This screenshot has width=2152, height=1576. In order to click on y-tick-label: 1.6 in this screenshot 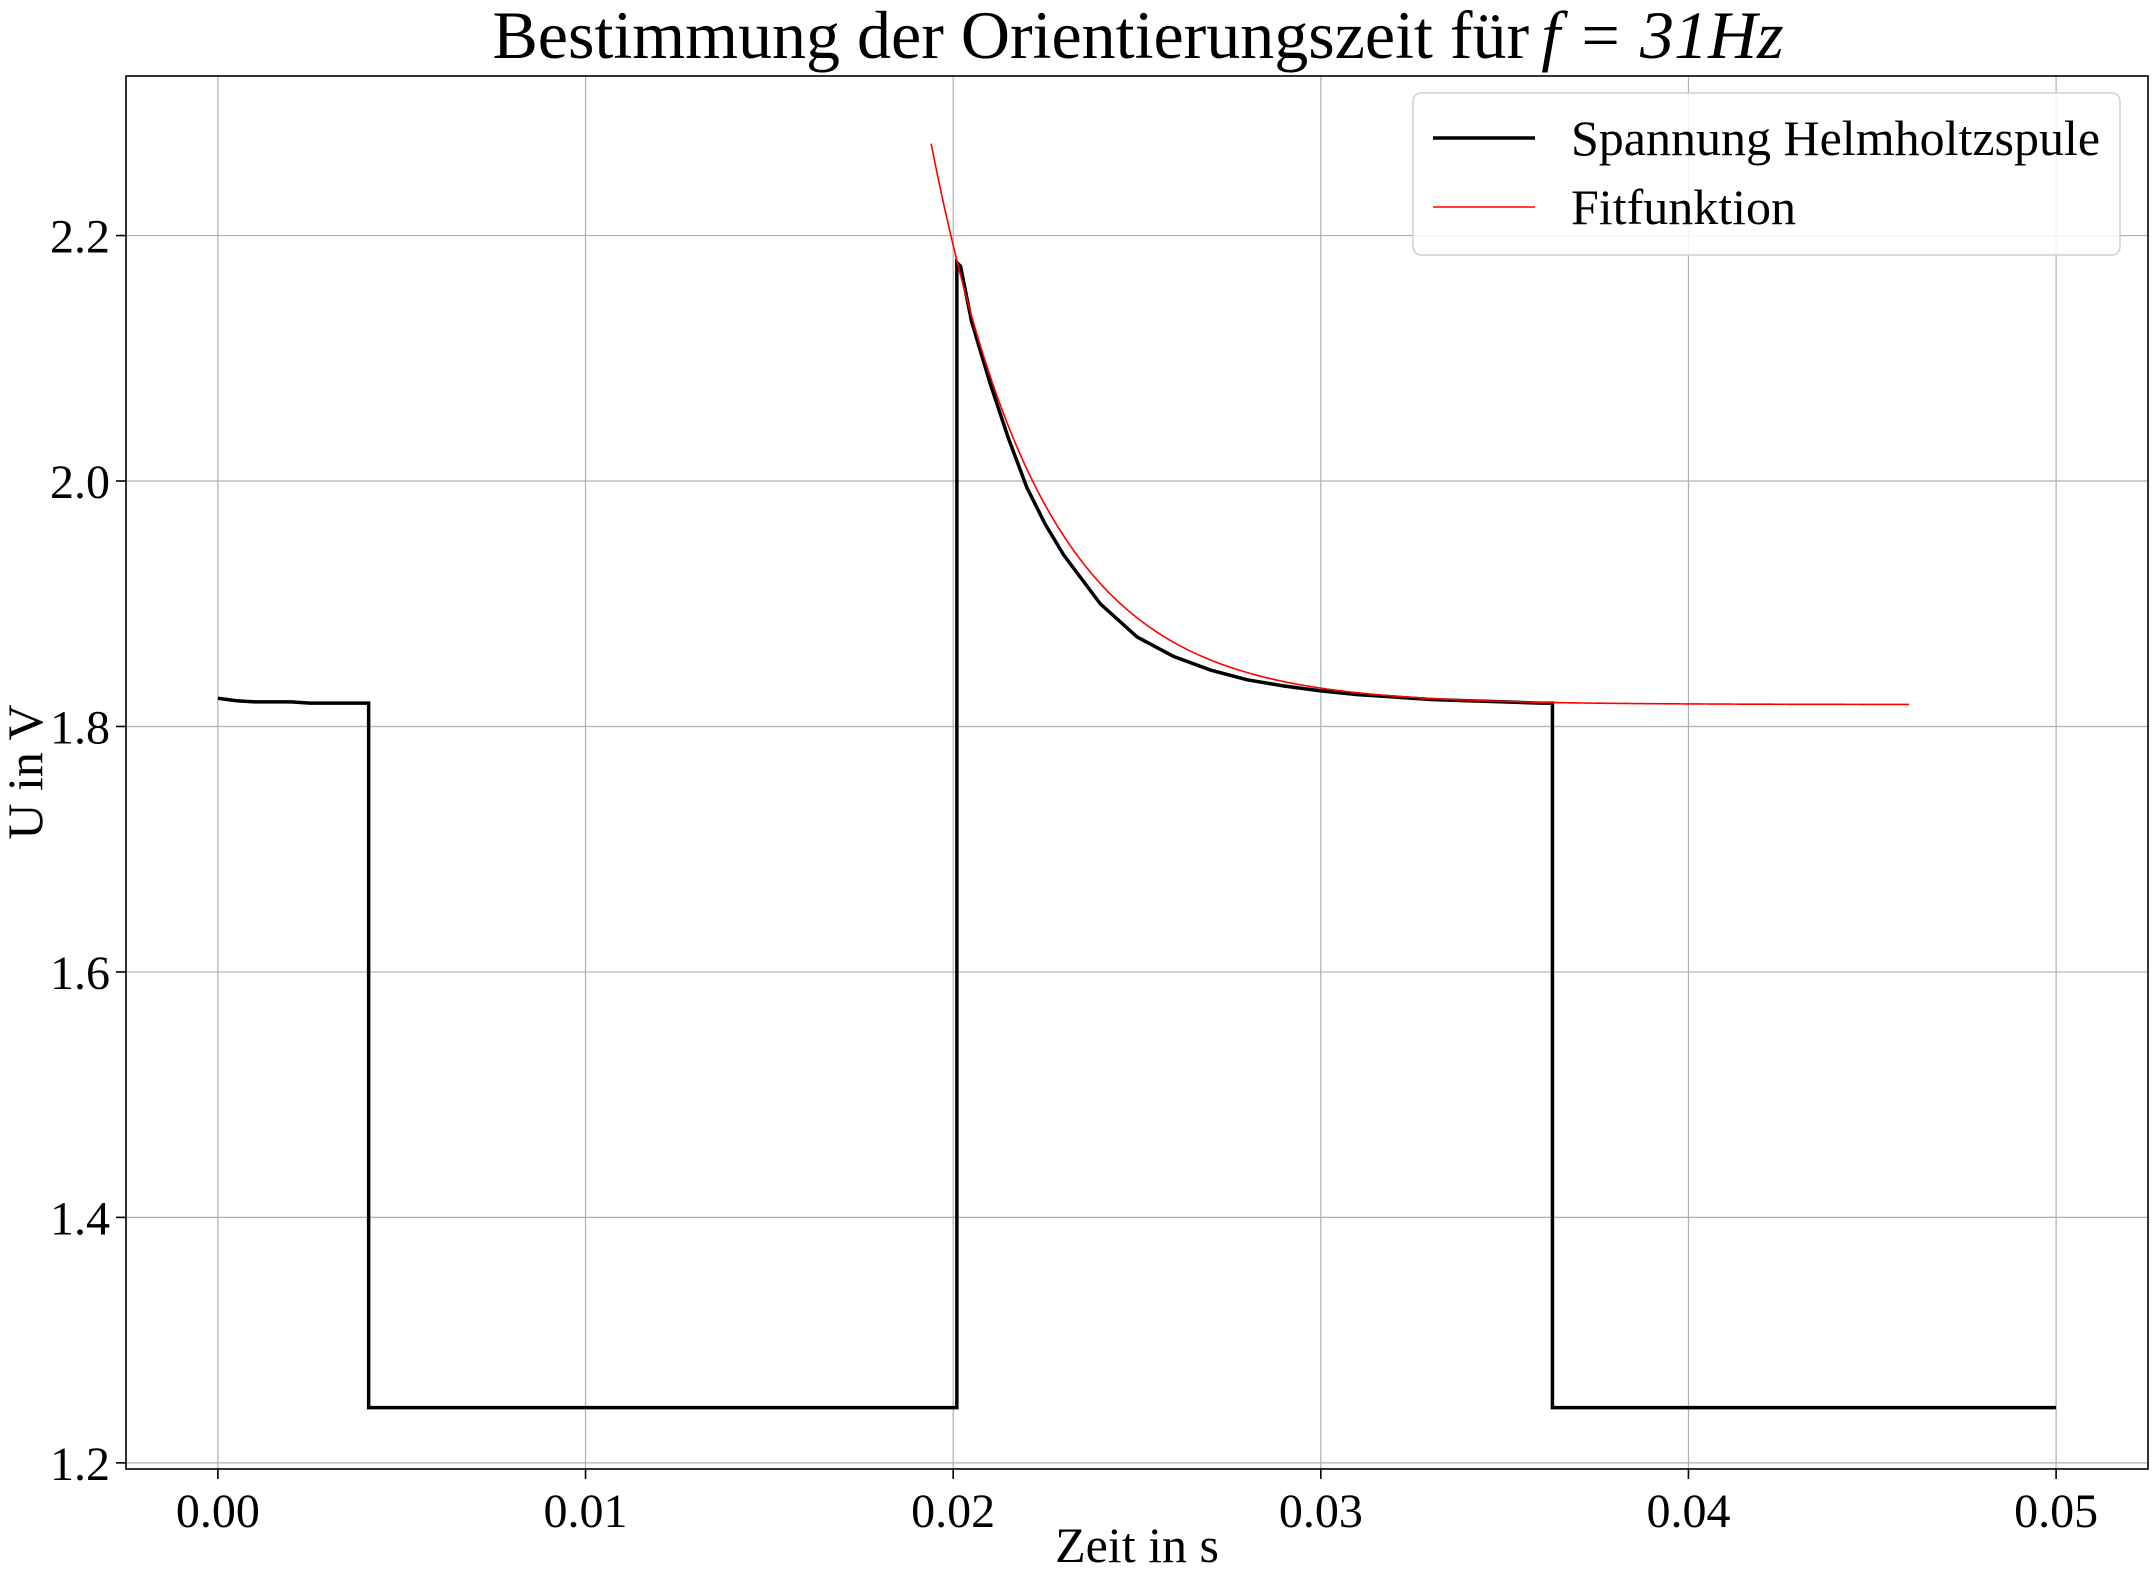, I will do `click(80, 973)`.